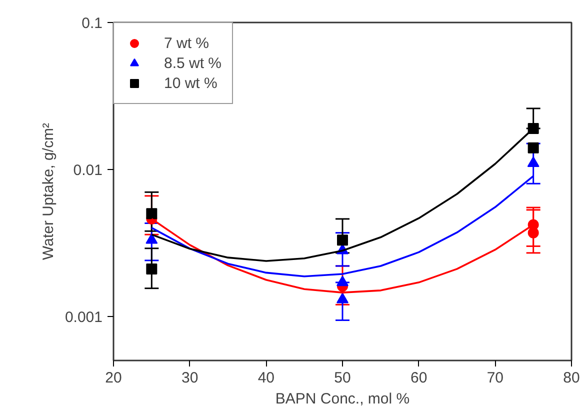 The height and width of the screenshot is (410, 583). Describe the element at coordinates (571, 378) in the screenshot. I see `x-tick-label: 80` at that location.